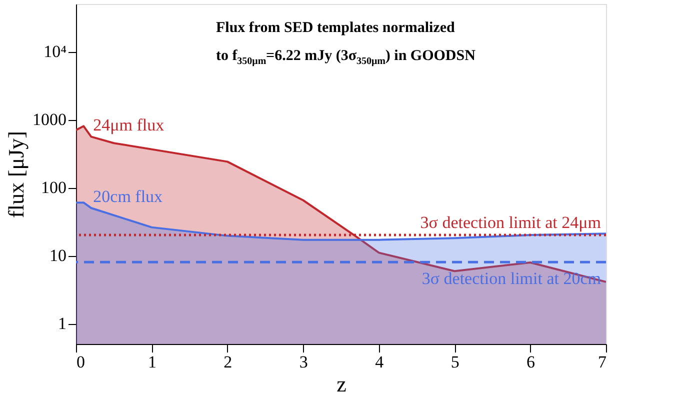  I want to click on y-tick-label: 1, so click(62, 324).